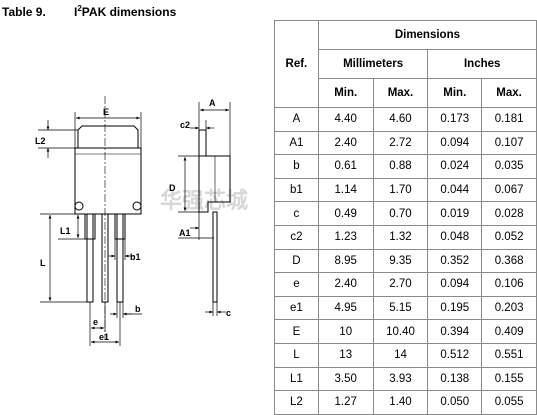 The image size is (537, 415). I want to click on ref-cell: D, so click(296, 261).